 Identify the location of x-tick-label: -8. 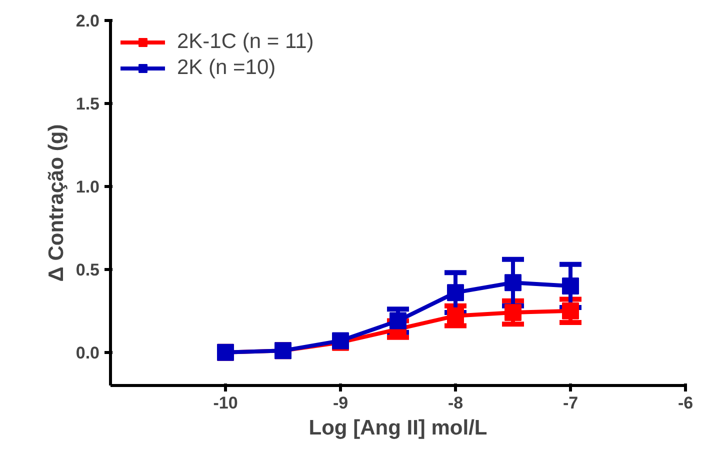
(456, 403).